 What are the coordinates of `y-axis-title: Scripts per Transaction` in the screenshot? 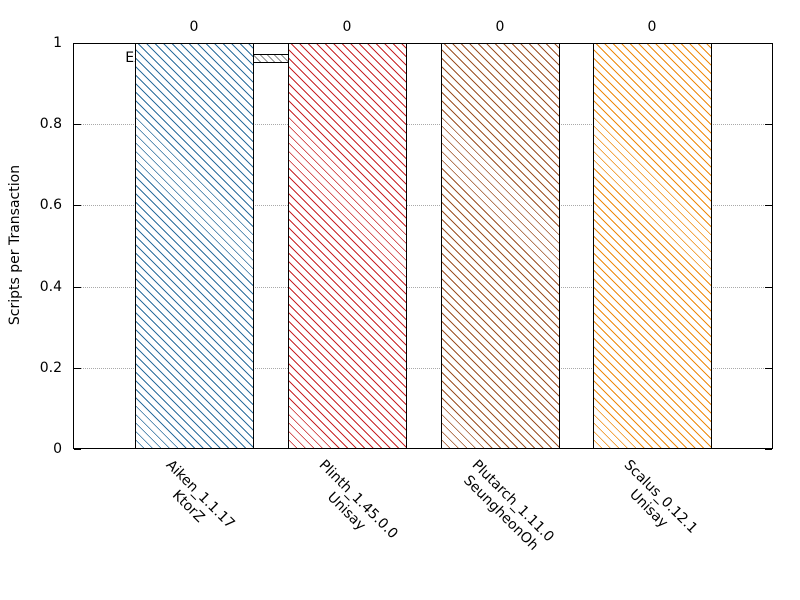 It's located at (15, 245).